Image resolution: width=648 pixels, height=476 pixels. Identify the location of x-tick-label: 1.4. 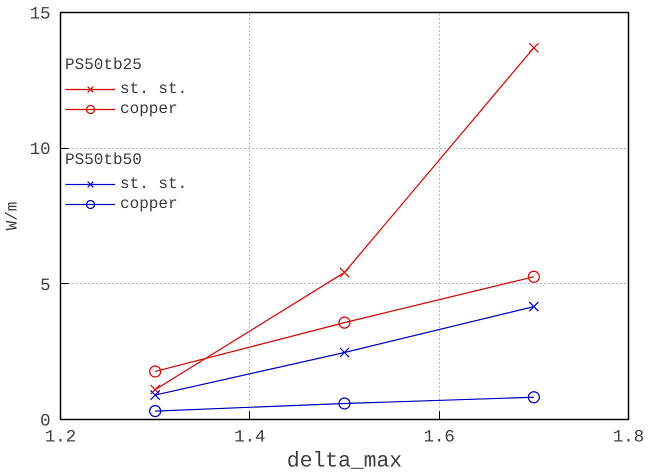
(250, 438).